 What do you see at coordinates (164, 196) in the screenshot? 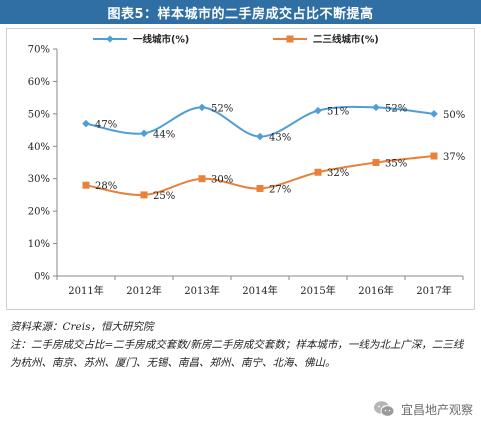
I see `series-2-data-label: 25%` at bounding box center [164, 196].